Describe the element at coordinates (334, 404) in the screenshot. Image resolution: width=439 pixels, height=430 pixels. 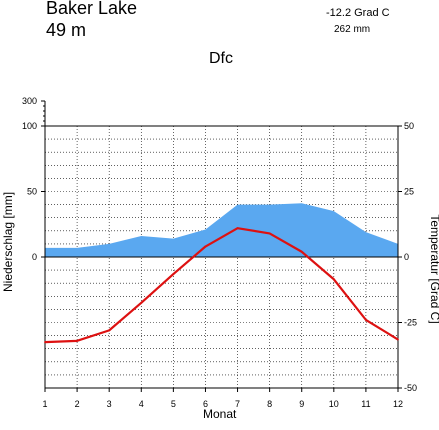
I see `x-tick-label: 10` at that location.